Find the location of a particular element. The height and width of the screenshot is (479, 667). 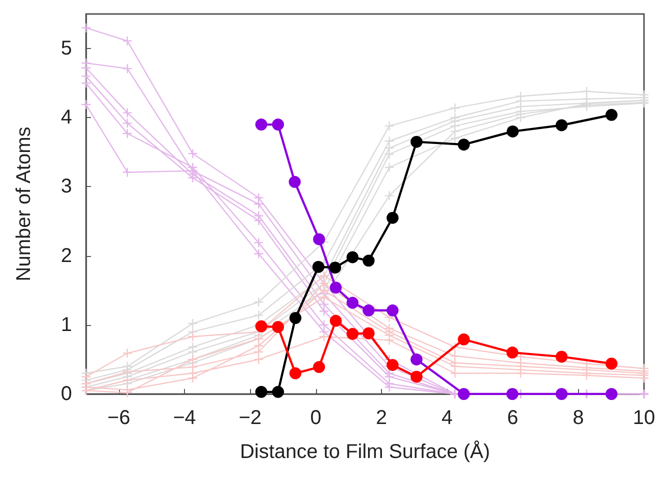

y-tick-label: 1 is located at coordinates (66, 325).